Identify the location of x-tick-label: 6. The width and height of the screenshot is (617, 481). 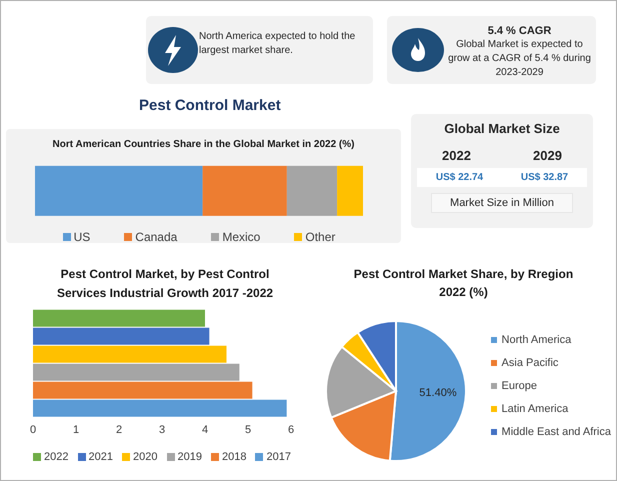
(291, 430).